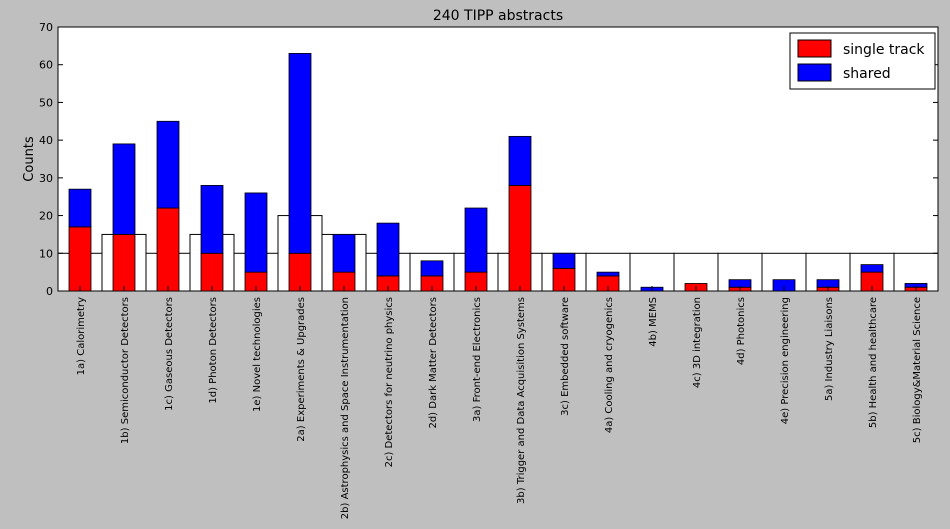  What do you see at coordinates (46, 140) in the screenshot?
I see `y-tick-label-40: 40` at bounding box center [46, 140].